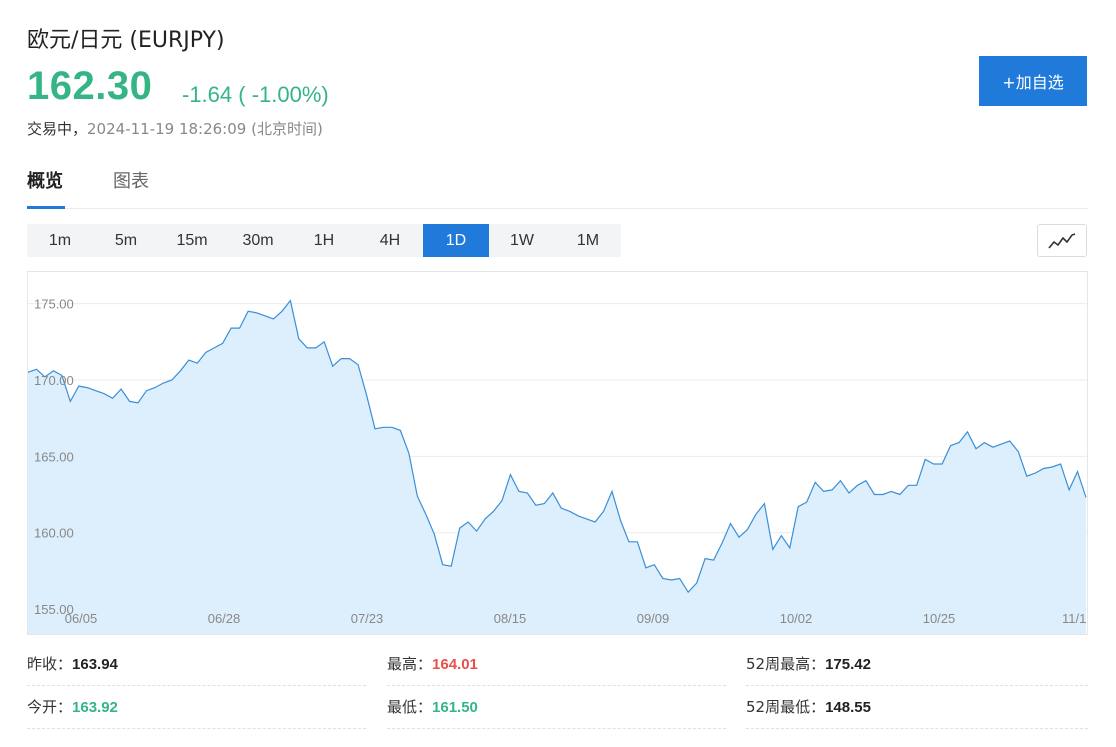  What do you see at coordinates (786, 664) in the screenshot?
I see `stat-label: 52周最高：` at bounding box center [786, 664].